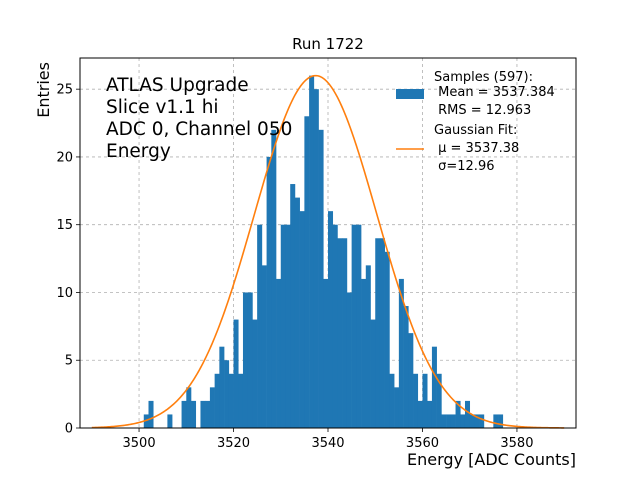 This screenshot has height=480, width=640. What do you see at coordinates (233, 443) in the screenshot?
I see `x-tick-label: 3520` at bounding box center [233, 443].